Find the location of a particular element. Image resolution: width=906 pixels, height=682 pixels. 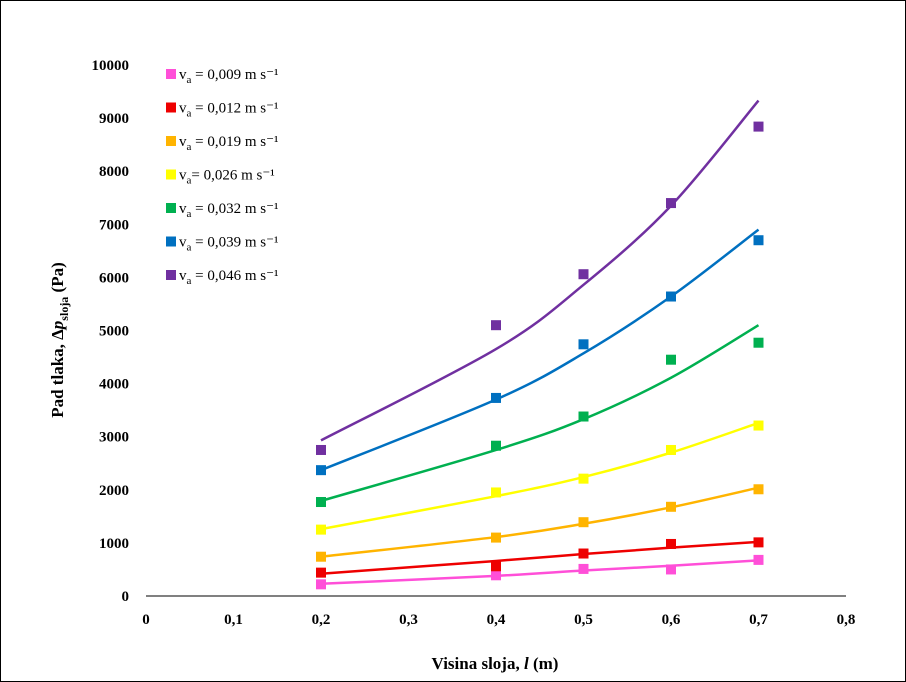

legend-label: va = 0,046 m s⁻¹ is located at coordinates (229, 277).